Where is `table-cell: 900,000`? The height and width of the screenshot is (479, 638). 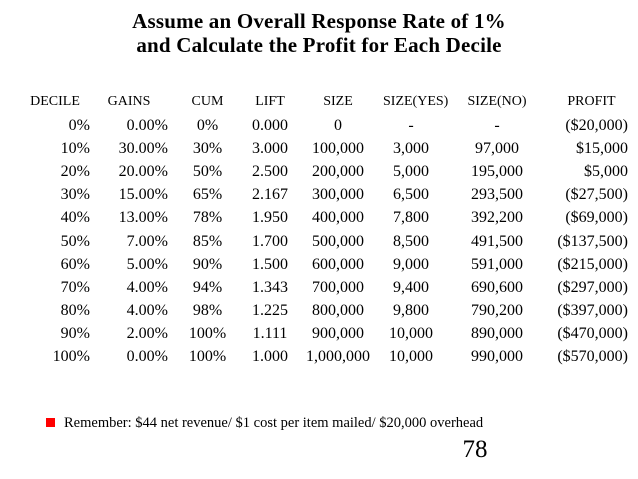 table-cell: 900,000 is located at coordinates (338, 334).